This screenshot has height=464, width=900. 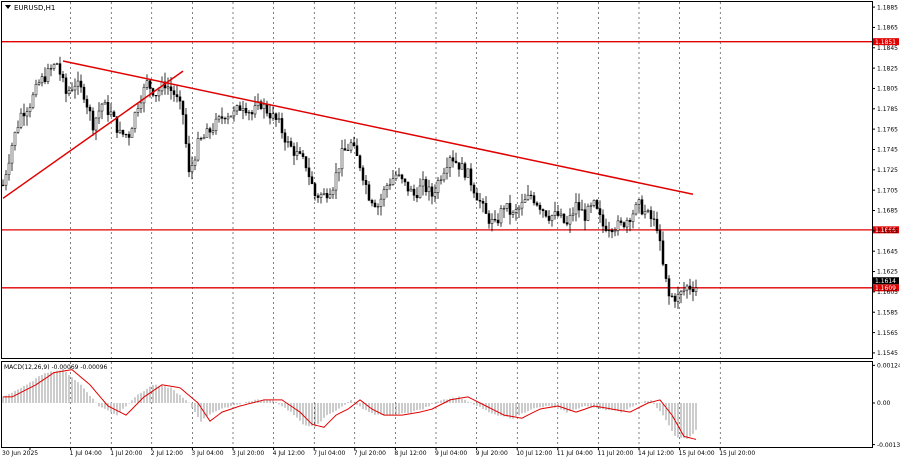 What do you see at coordinates (887, 68) in the screenshot?
I see `price-tick-label: 1.1825` at bounding box center [887, 68].